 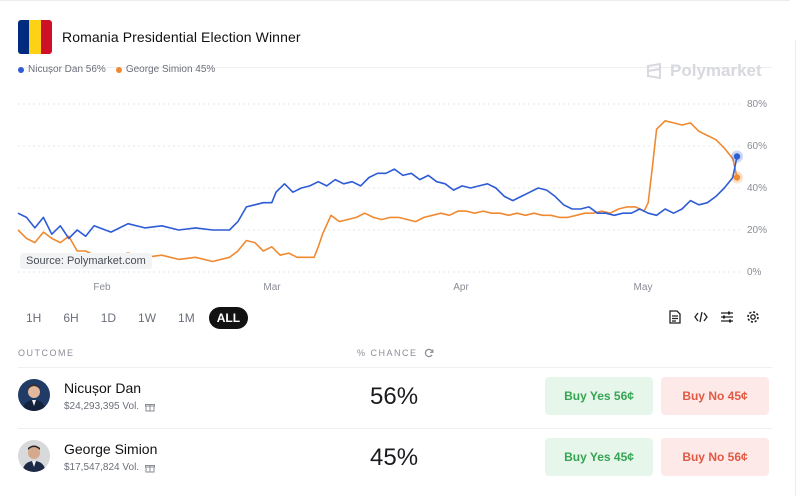 What do you see at coordinates (46, 353) in the screenshot?
I see `outcome-column-header: OUTCOME` at bounding box center [46, 353].